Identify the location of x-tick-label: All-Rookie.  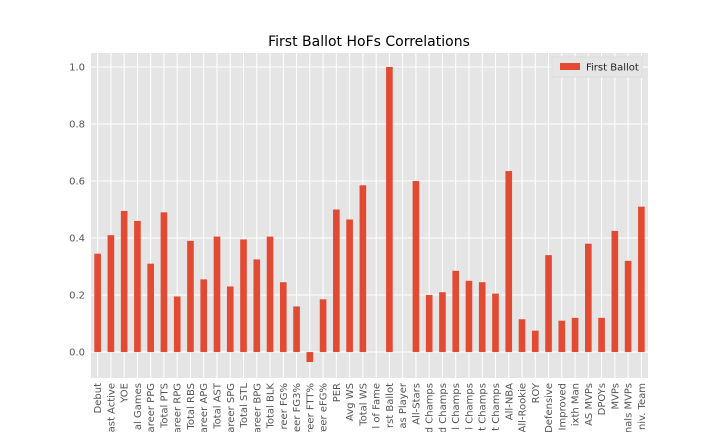
(523, 407).